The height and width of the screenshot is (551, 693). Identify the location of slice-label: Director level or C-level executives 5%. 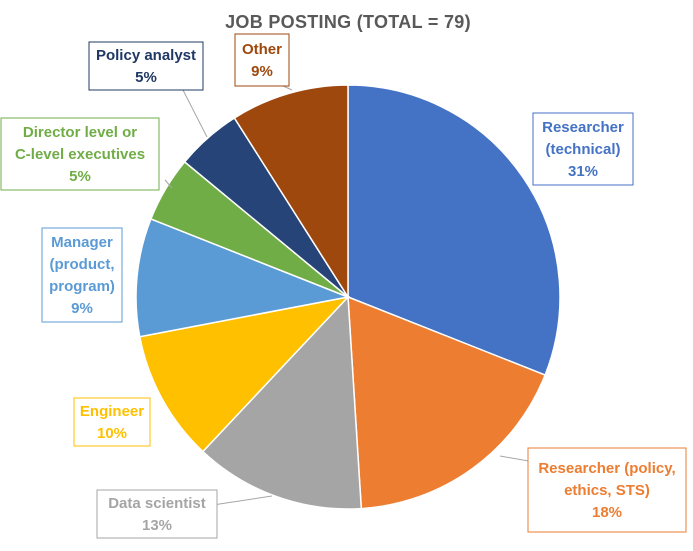
(80, 154).